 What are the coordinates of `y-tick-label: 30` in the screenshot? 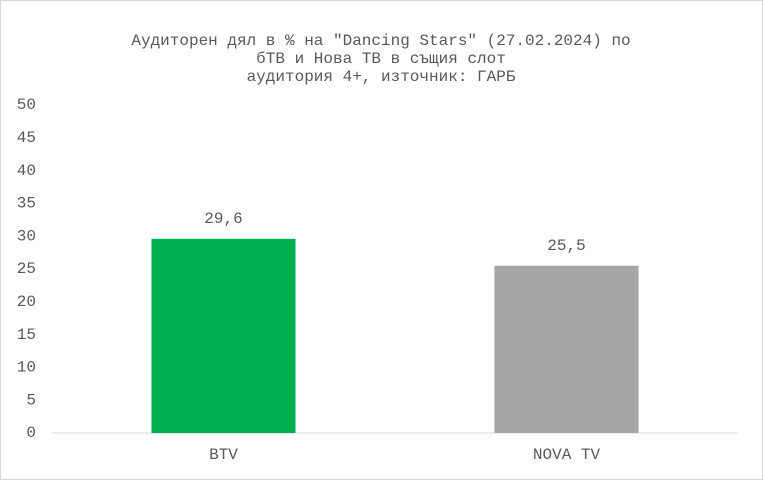 It's located at (26, 236).